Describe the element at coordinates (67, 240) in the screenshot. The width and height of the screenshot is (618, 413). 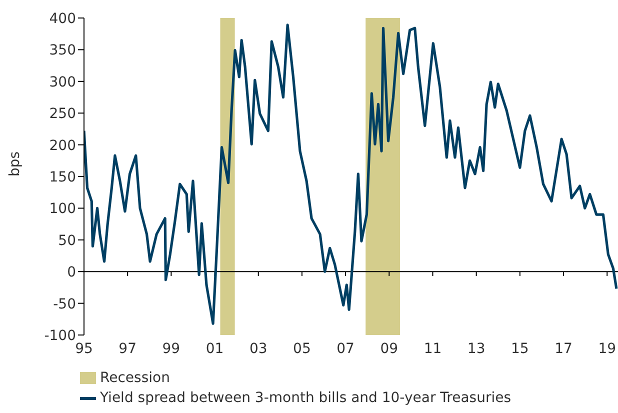
I see `y-tick-label: 50` at that location.